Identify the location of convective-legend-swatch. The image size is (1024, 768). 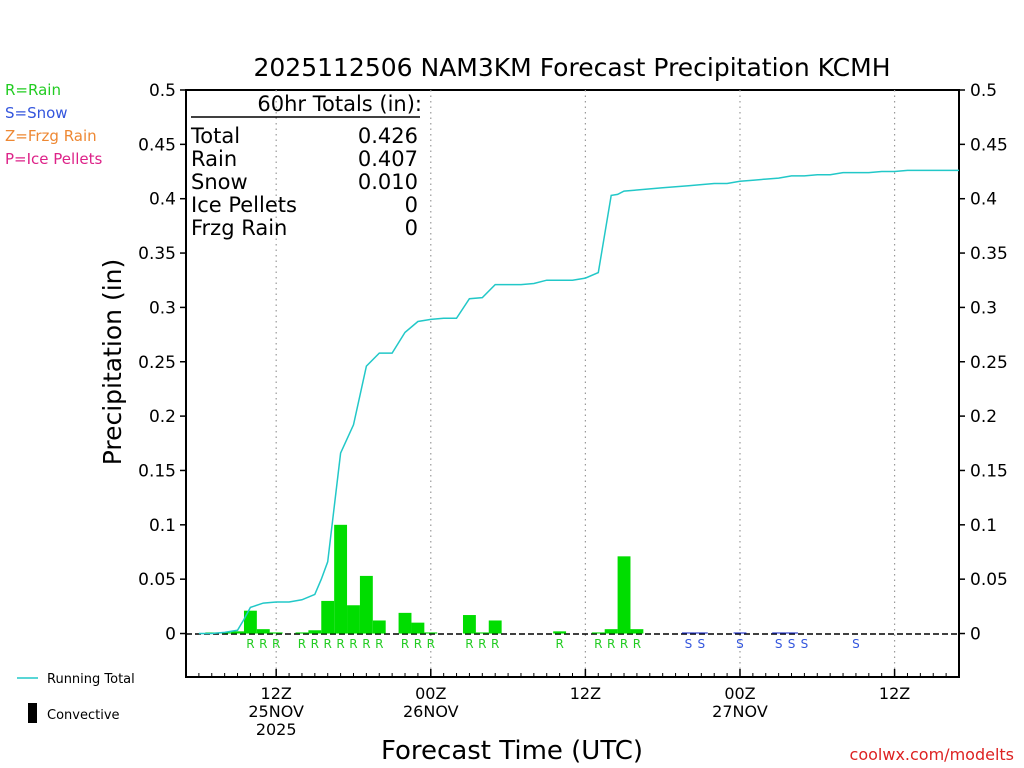
(32, 713).